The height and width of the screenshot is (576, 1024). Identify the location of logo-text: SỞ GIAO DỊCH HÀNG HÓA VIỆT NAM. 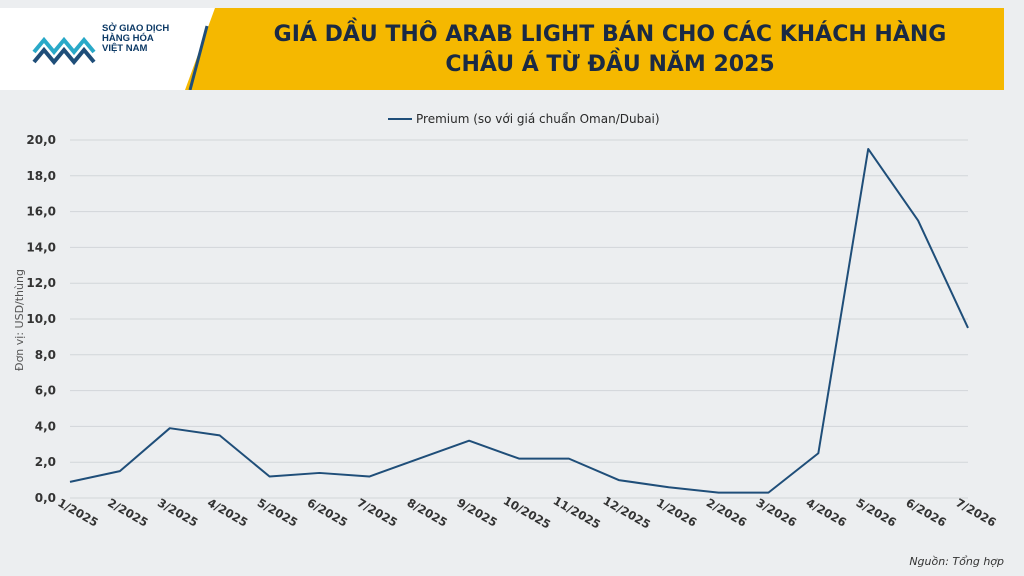
(147, 39).